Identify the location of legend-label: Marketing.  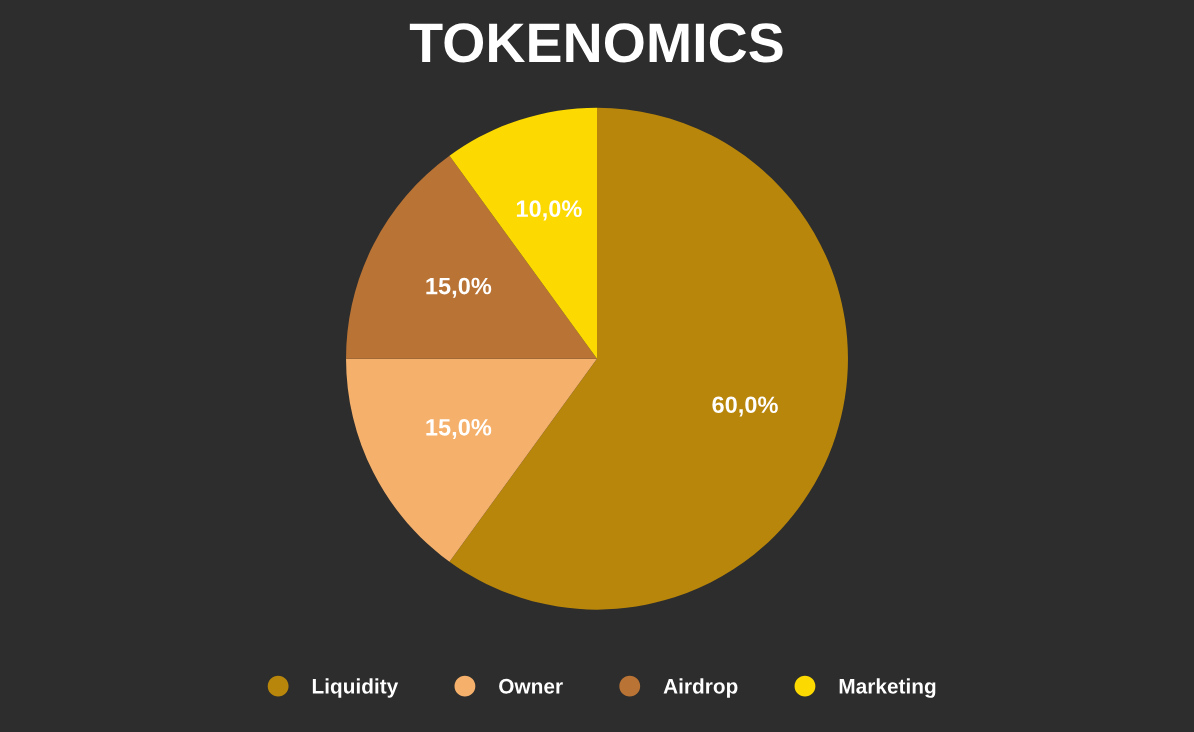
(887, 688).